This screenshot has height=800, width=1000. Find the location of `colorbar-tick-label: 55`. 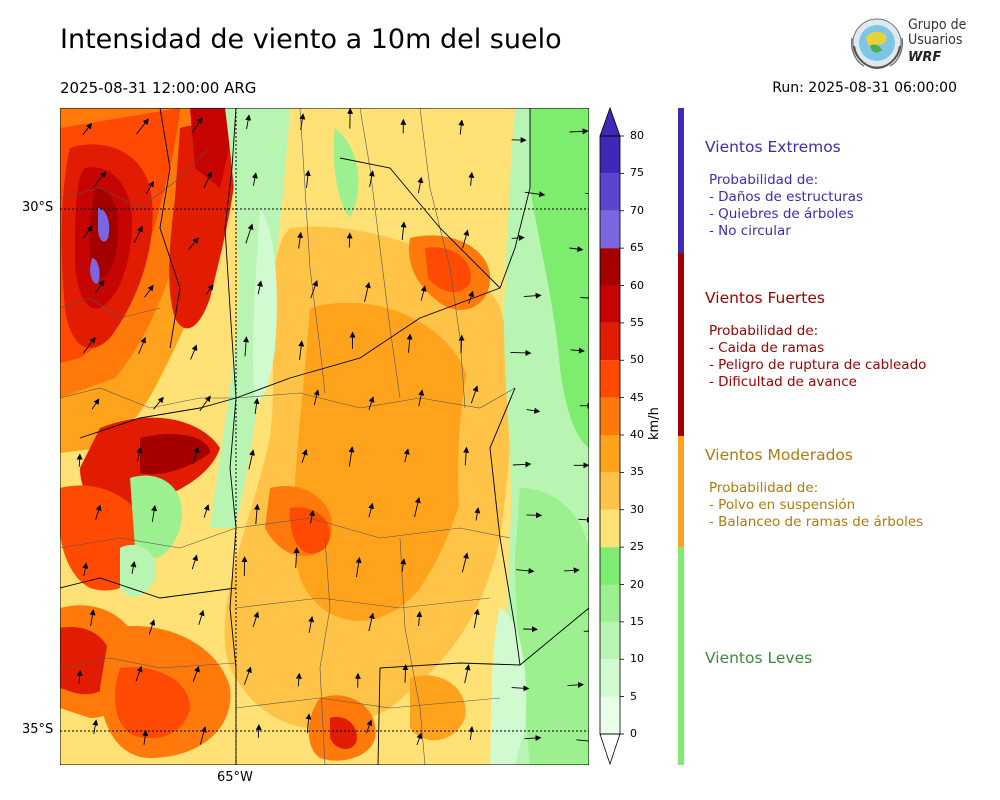

colorbar-tick-label: 55 is located at coordinates (637, 322).